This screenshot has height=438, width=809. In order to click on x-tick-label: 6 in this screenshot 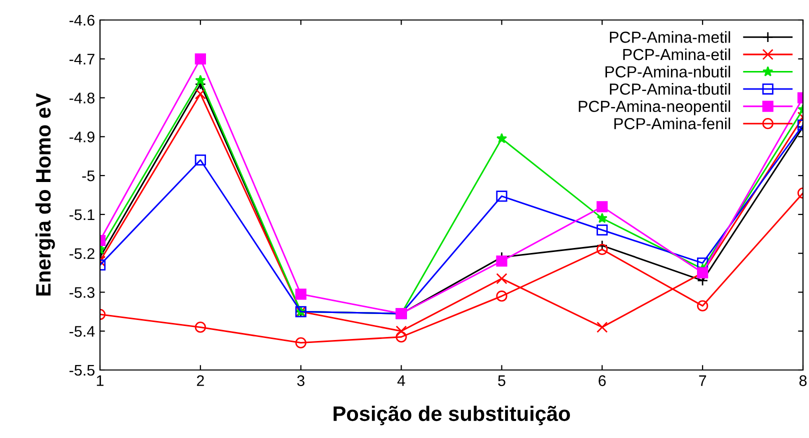, I will do `click(602, 380)`.